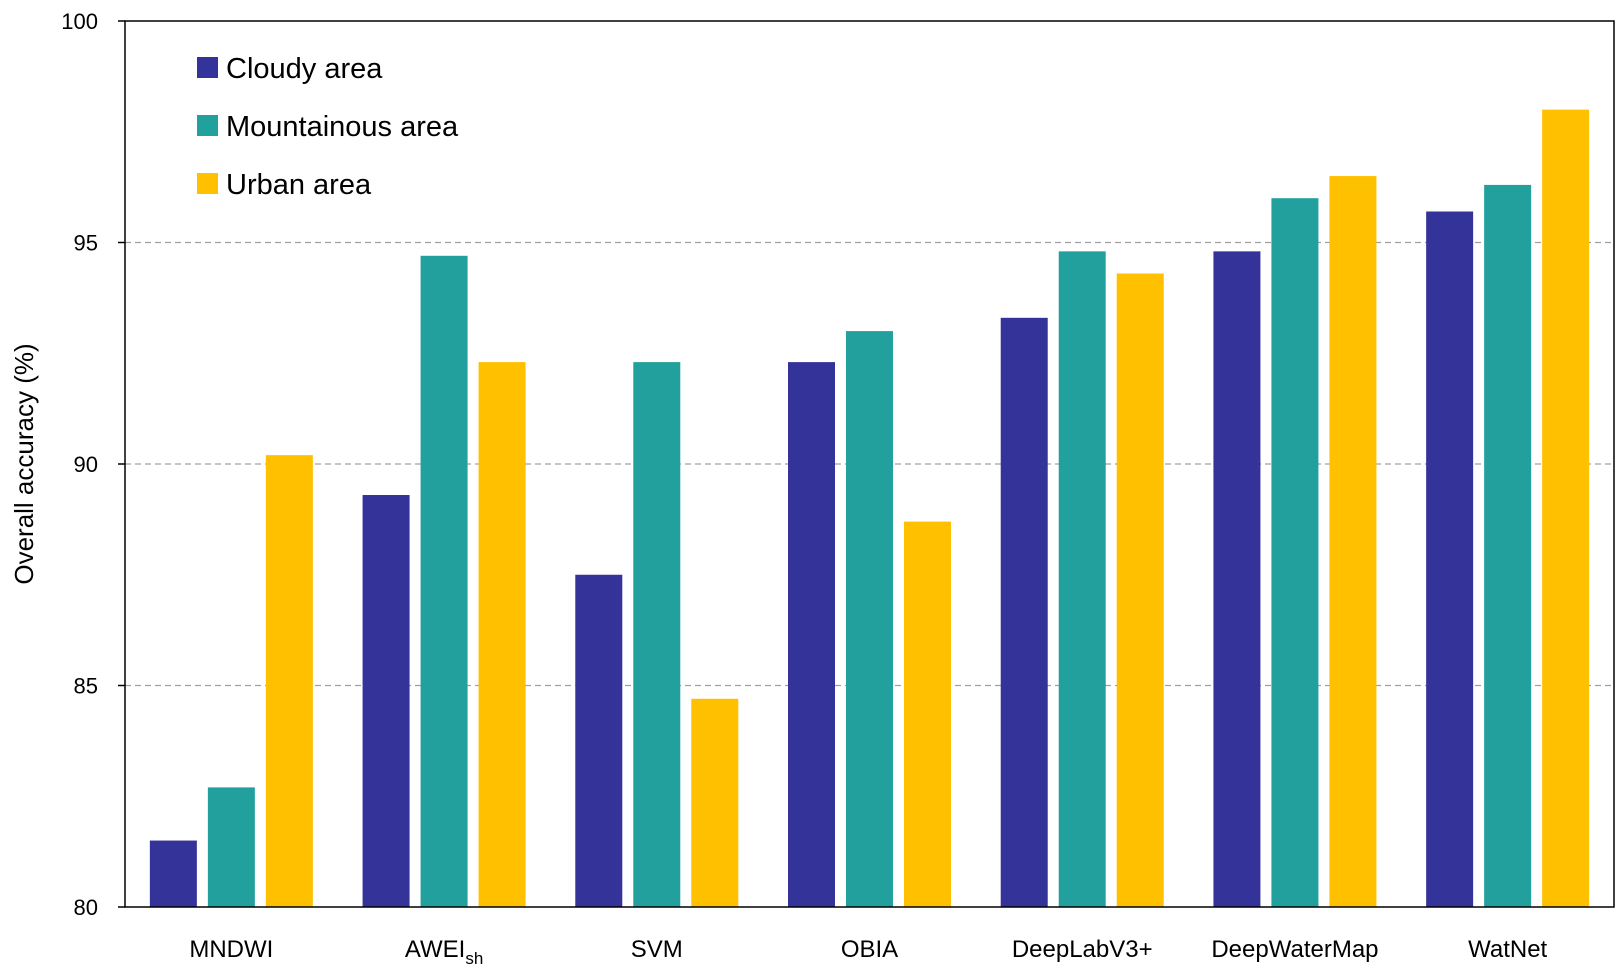 The height and width of the screenshot is (970, 1624). What do you see at coordinates (1508, 545) in the screenshot?
I see `bar-WatNet-mountainous-area` at bounding box center [1508, 545].